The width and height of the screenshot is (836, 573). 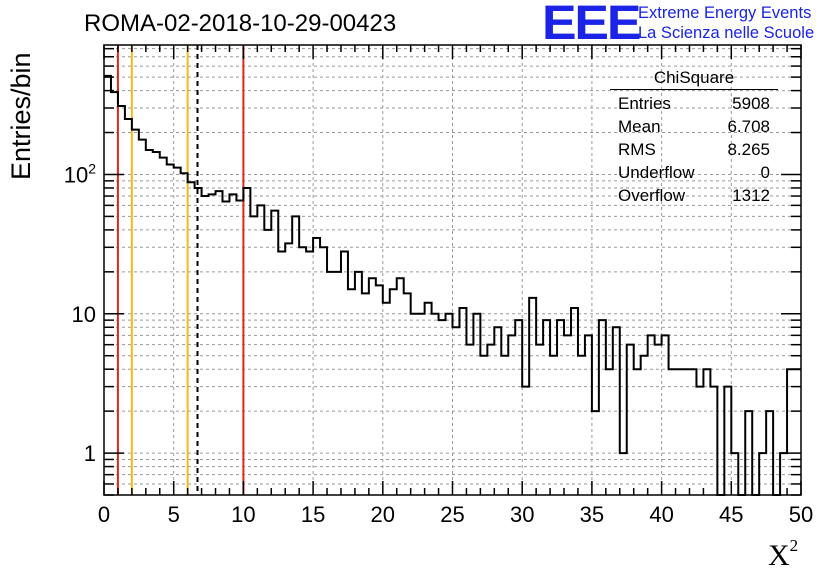 I want to click on stats-row: Underflow 0, so click(x=694, y=172).